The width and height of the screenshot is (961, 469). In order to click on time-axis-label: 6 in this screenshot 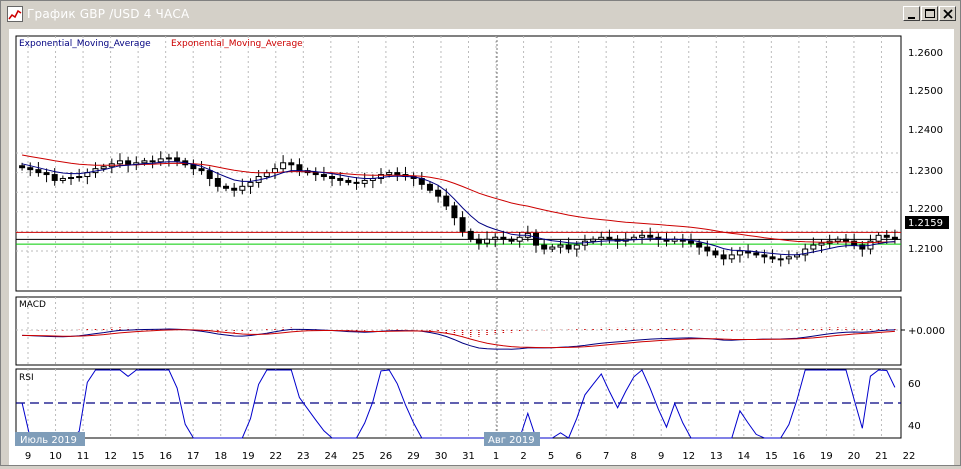, I will do `click(578, 456)`.